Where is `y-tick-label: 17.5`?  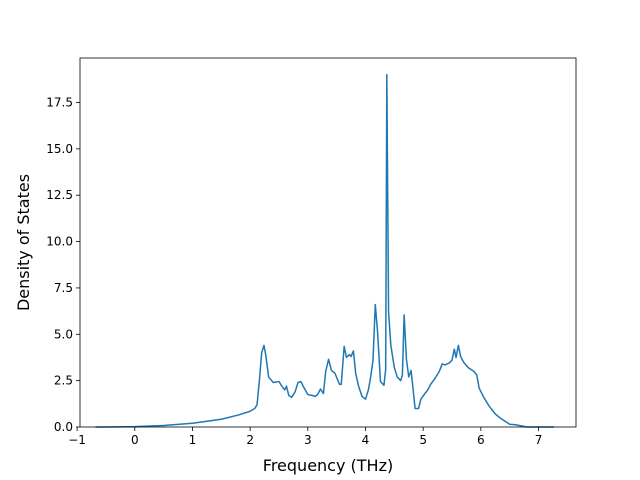 y-tick-label: 17.5 is located at coordinates (59, 103).